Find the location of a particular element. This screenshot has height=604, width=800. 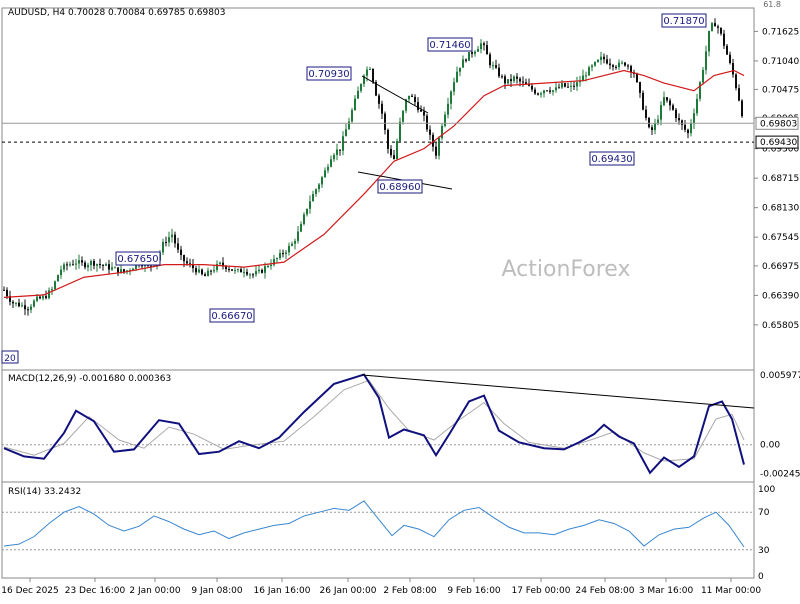

time-tick-label: 24 Feb 08:00 is located at coordinates (604, 591).